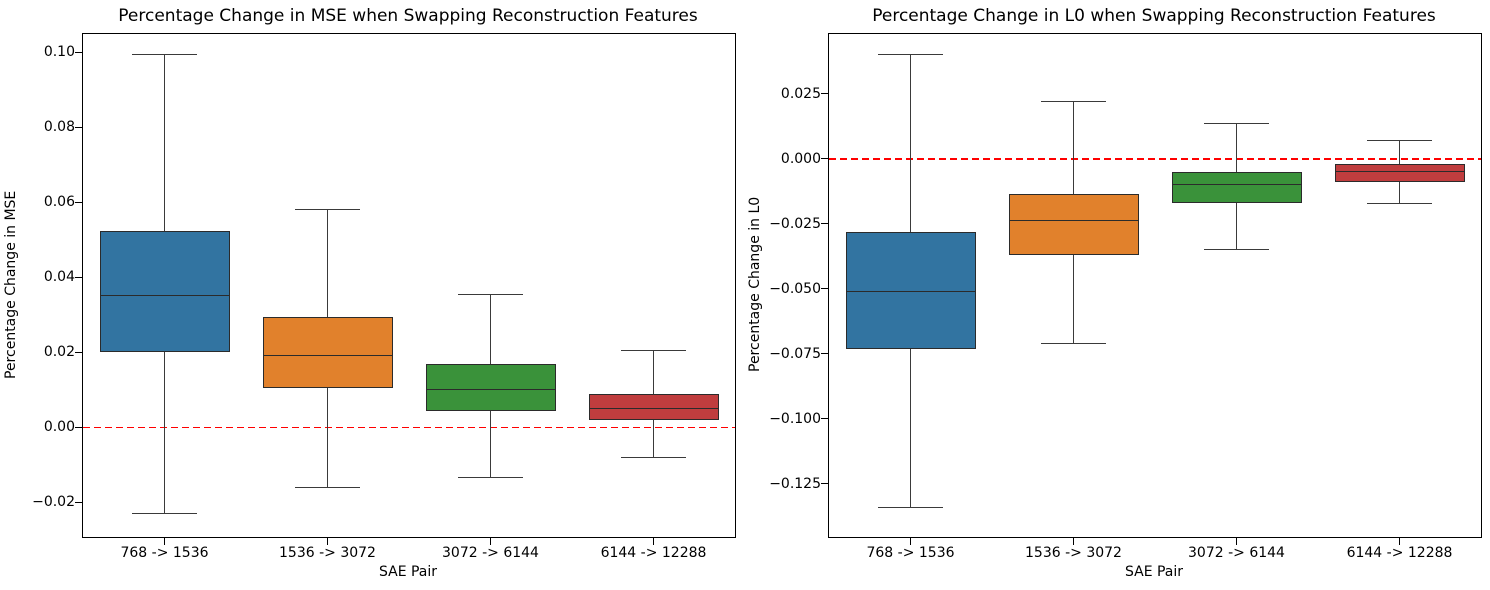 This screenshot has height=590, width=1490. I want to click on y-tick-label: −0.02, so click(53, 502).